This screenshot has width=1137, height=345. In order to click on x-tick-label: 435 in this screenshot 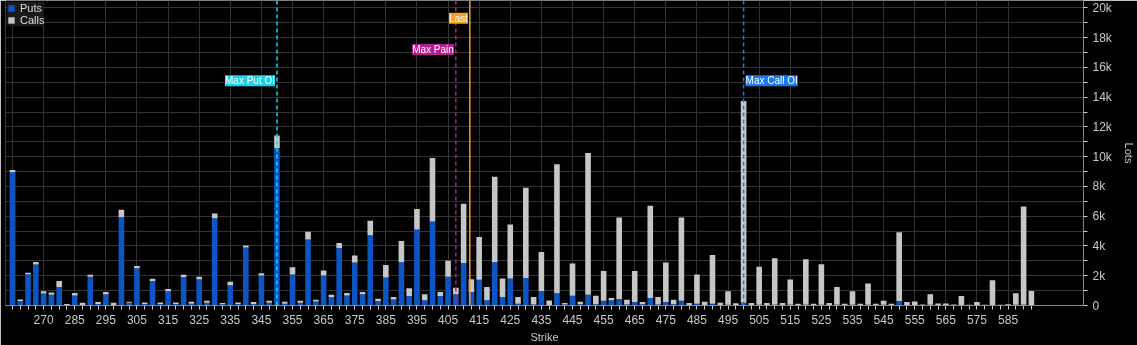, I will do `click(541, 319)`.